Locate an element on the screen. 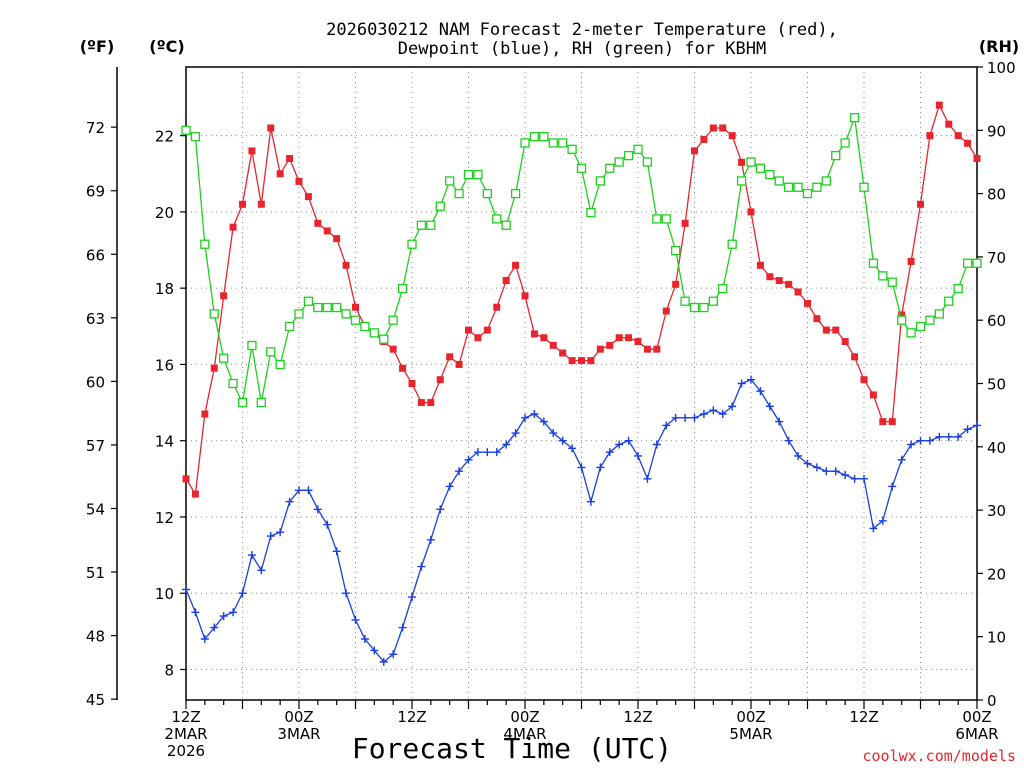 This screenshot has height=768, width=1024. x-tick-label: 6MAR is located at coordinates (976, 734).